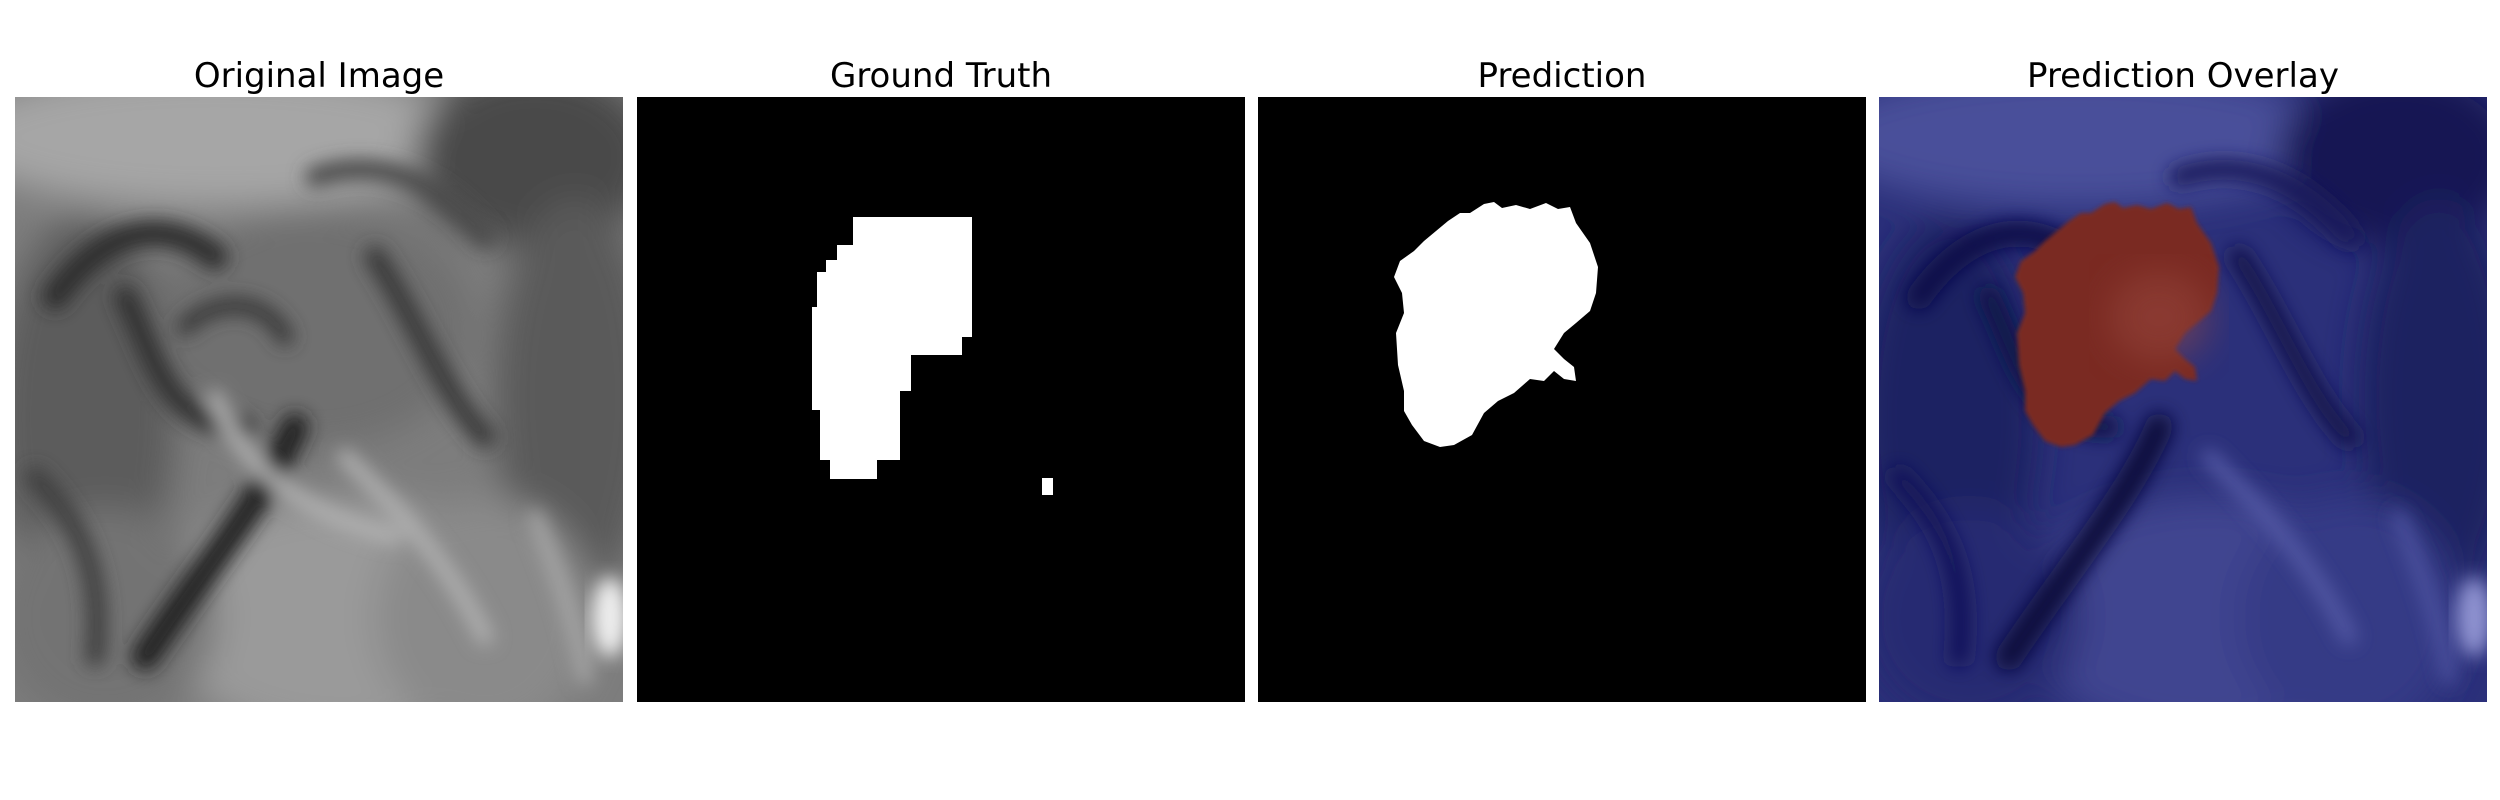 Image resolution: width=2500 pixels, height=800 pixels. I want to click on panel-title-original: Original Image, so click(319, 76).